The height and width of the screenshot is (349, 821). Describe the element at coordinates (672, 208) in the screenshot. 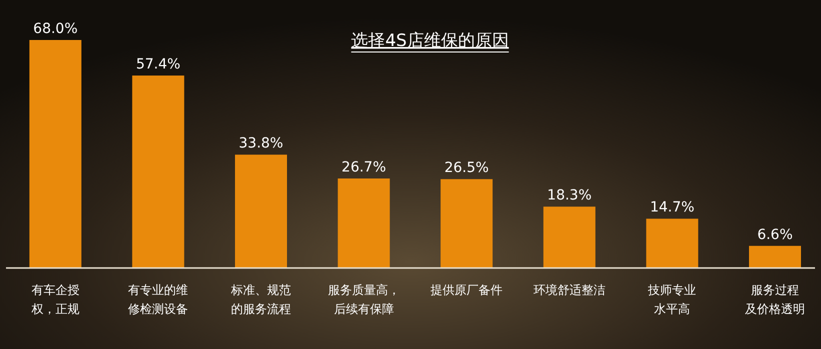

I see `data-label: 14.7%` at that location.